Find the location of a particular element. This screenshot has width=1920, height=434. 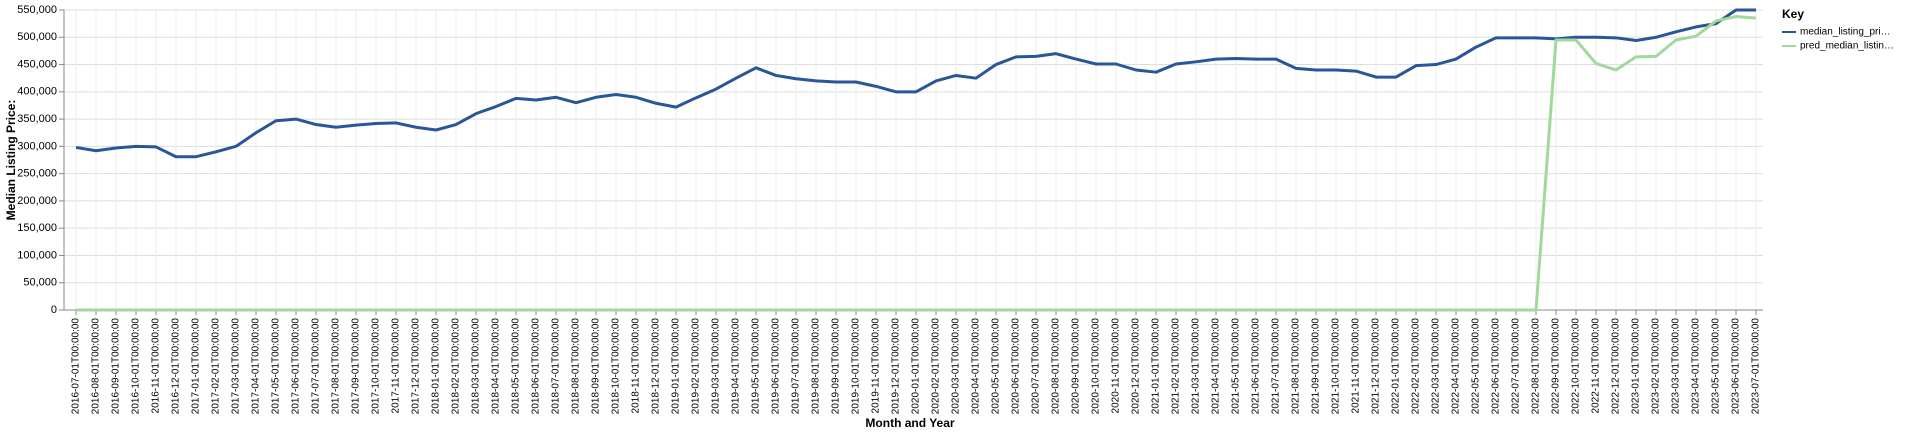

x-tick-label: 2022-12-01T00:00:00 is located at coordinates (1616, 366).